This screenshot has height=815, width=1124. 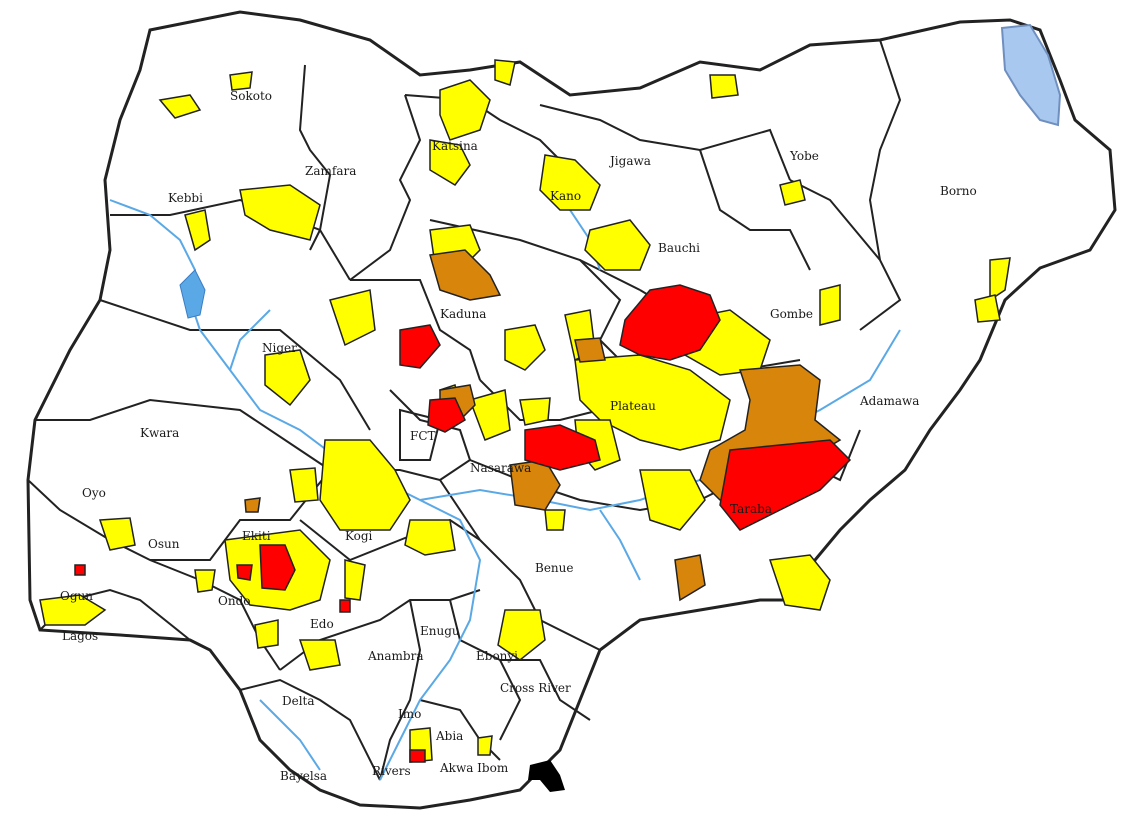 I want to click on label-gombe: Gombe, so click(x=791, y=314).